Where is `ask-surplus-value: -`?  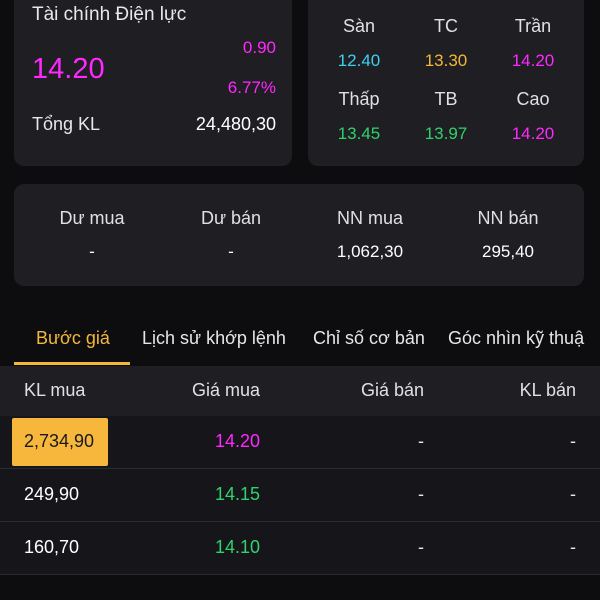
ask-surplus-value: - is located at coordinates (231, 251).